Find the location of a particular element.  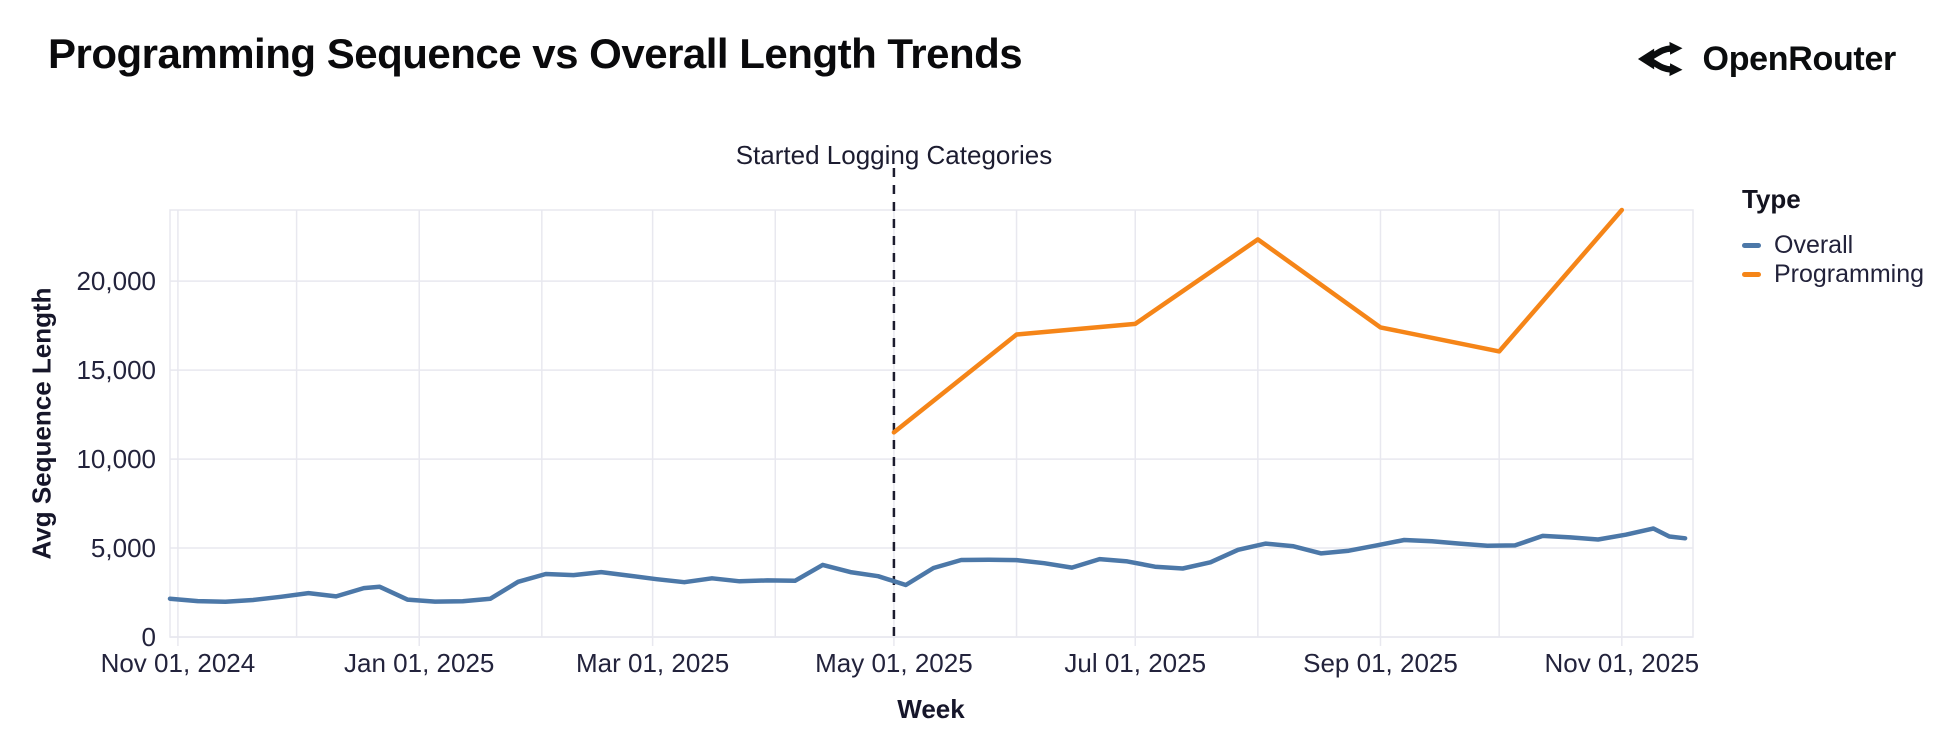

svg-text: 10,000 is located at coordinates (116, 459).